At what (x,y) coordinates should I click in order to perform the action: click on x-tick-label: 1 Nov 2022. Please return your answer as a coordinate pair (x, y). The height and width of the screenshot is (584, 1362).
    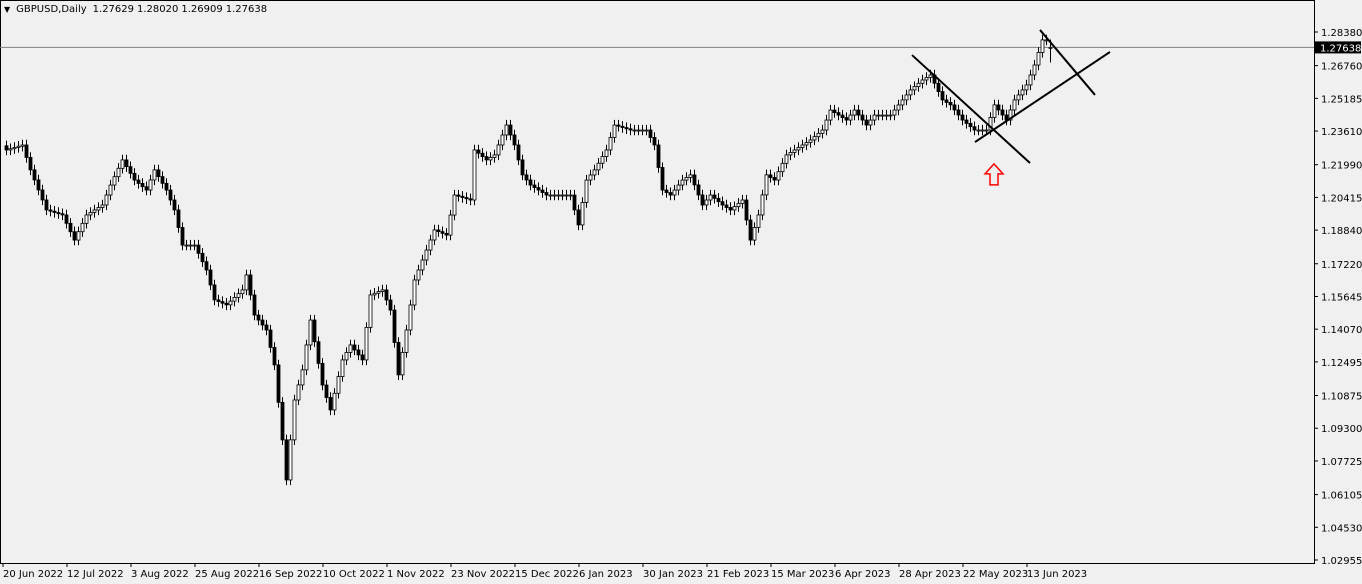
    Looking at the image, I should click on (416, 574).